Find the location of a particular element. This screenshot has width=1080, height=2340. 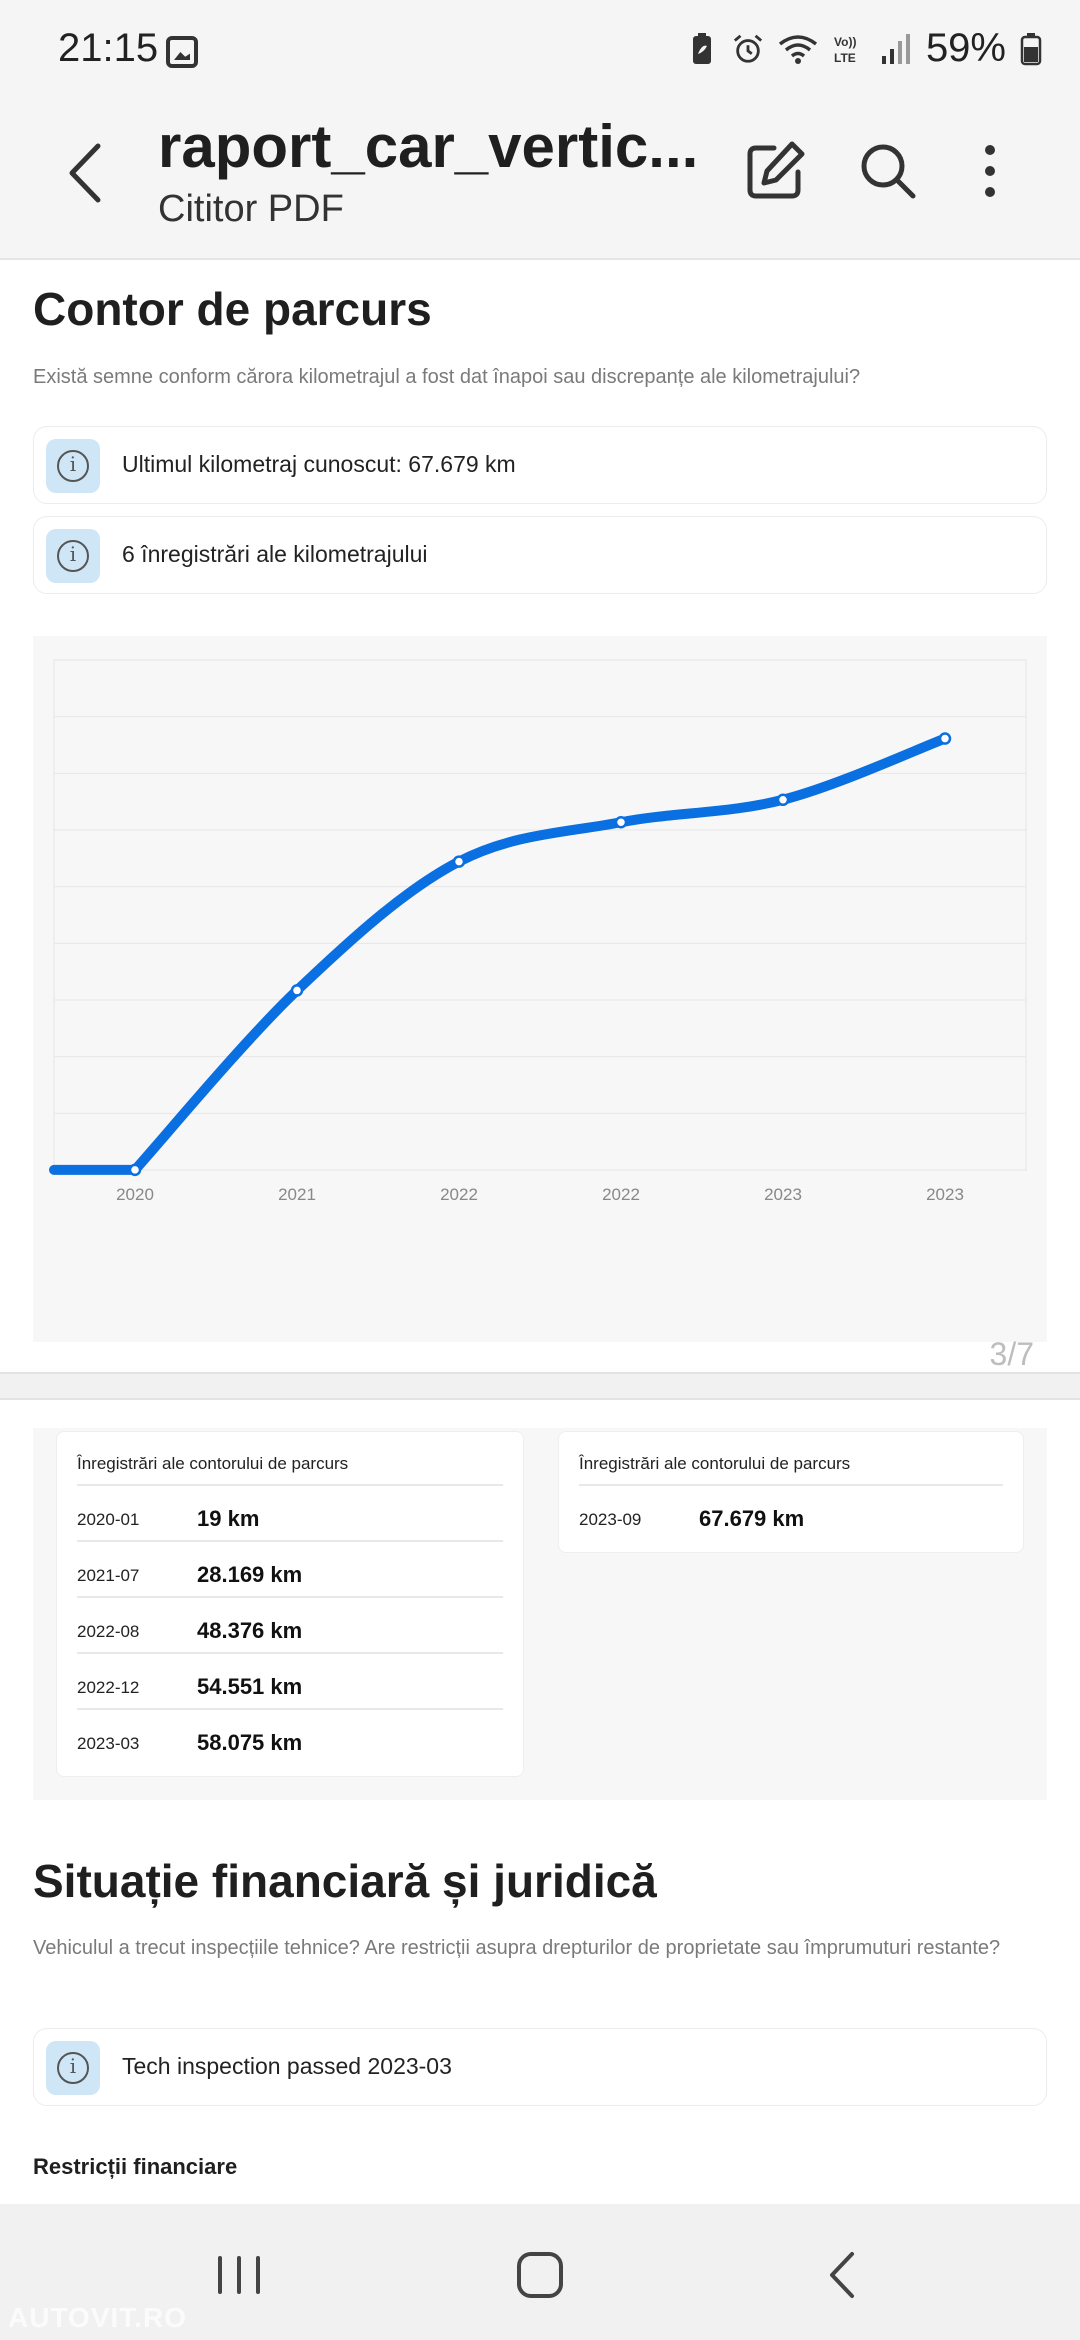

gallery-icon is located at coordinates (182, 52).